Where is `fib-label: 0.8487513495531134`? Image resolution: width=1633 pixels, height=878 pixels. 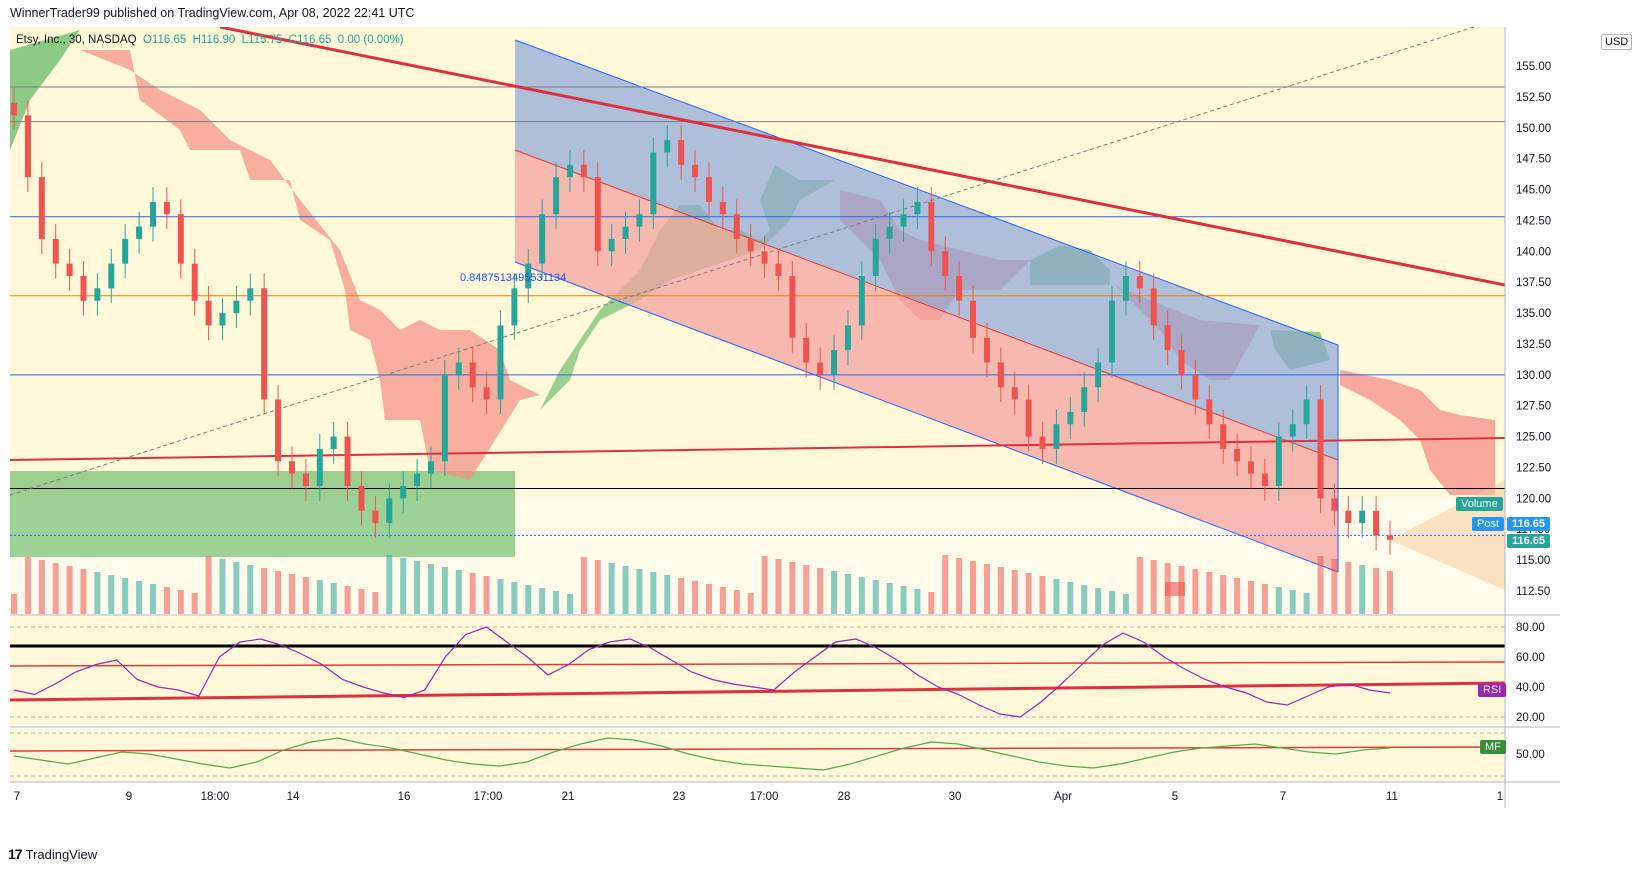 fib-label: 0.8487513495531134 is located at coordinates (513, 278).